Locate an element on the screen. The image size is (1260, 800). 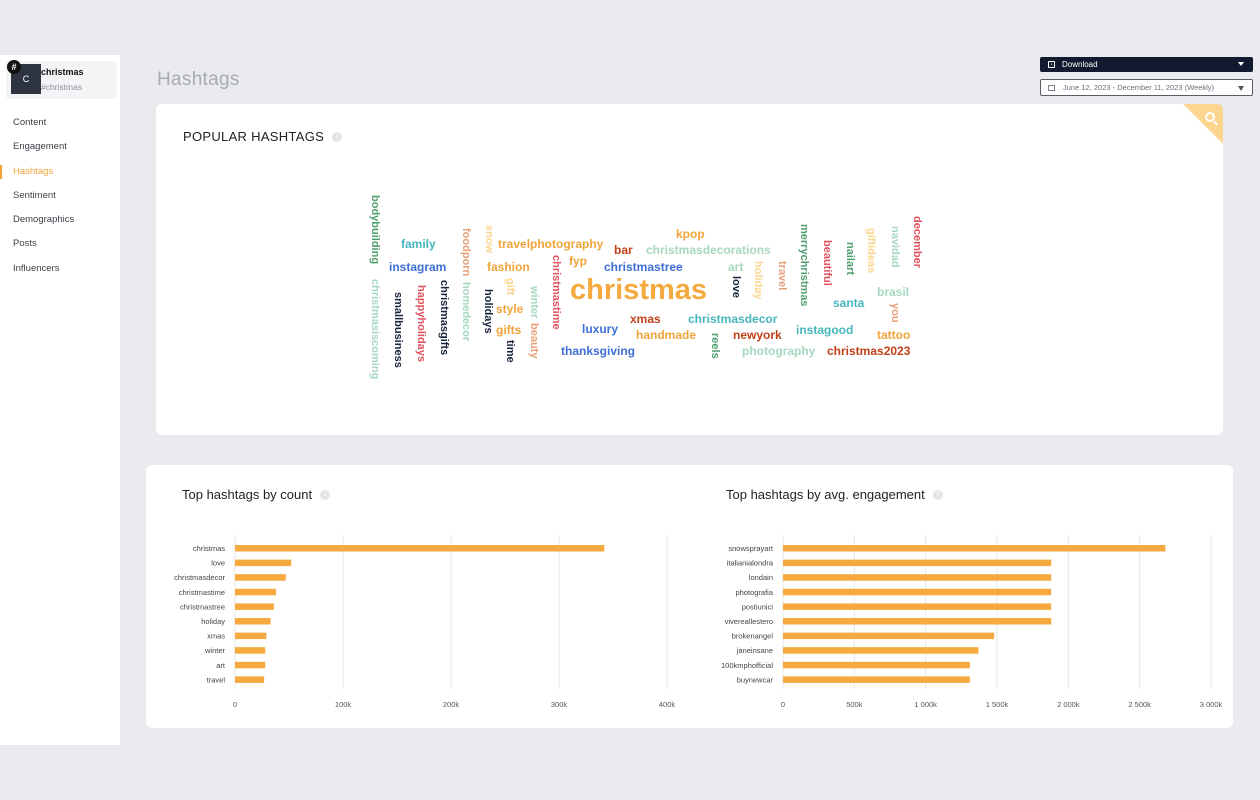
hashtag-word-christmasgifts: christmasgifts is located at coordinates (444, 318).